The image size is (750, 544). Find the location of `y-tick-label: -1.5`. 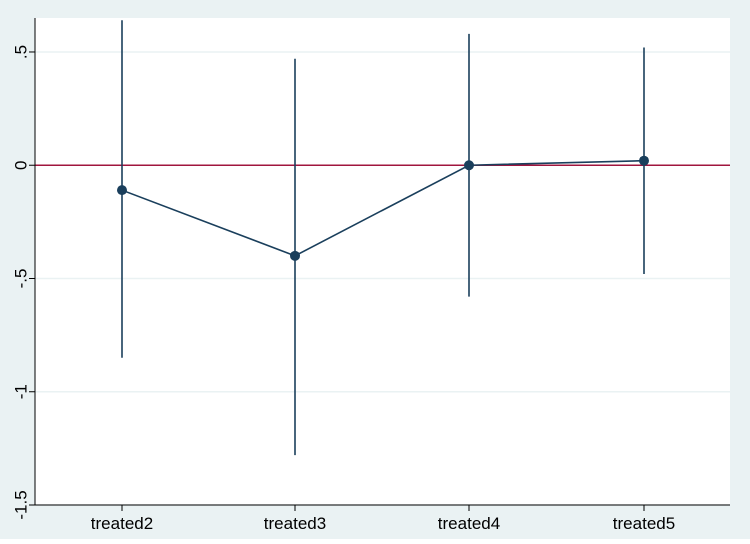

y-tick-label: -1.5 is located at coordinates (21, 504).